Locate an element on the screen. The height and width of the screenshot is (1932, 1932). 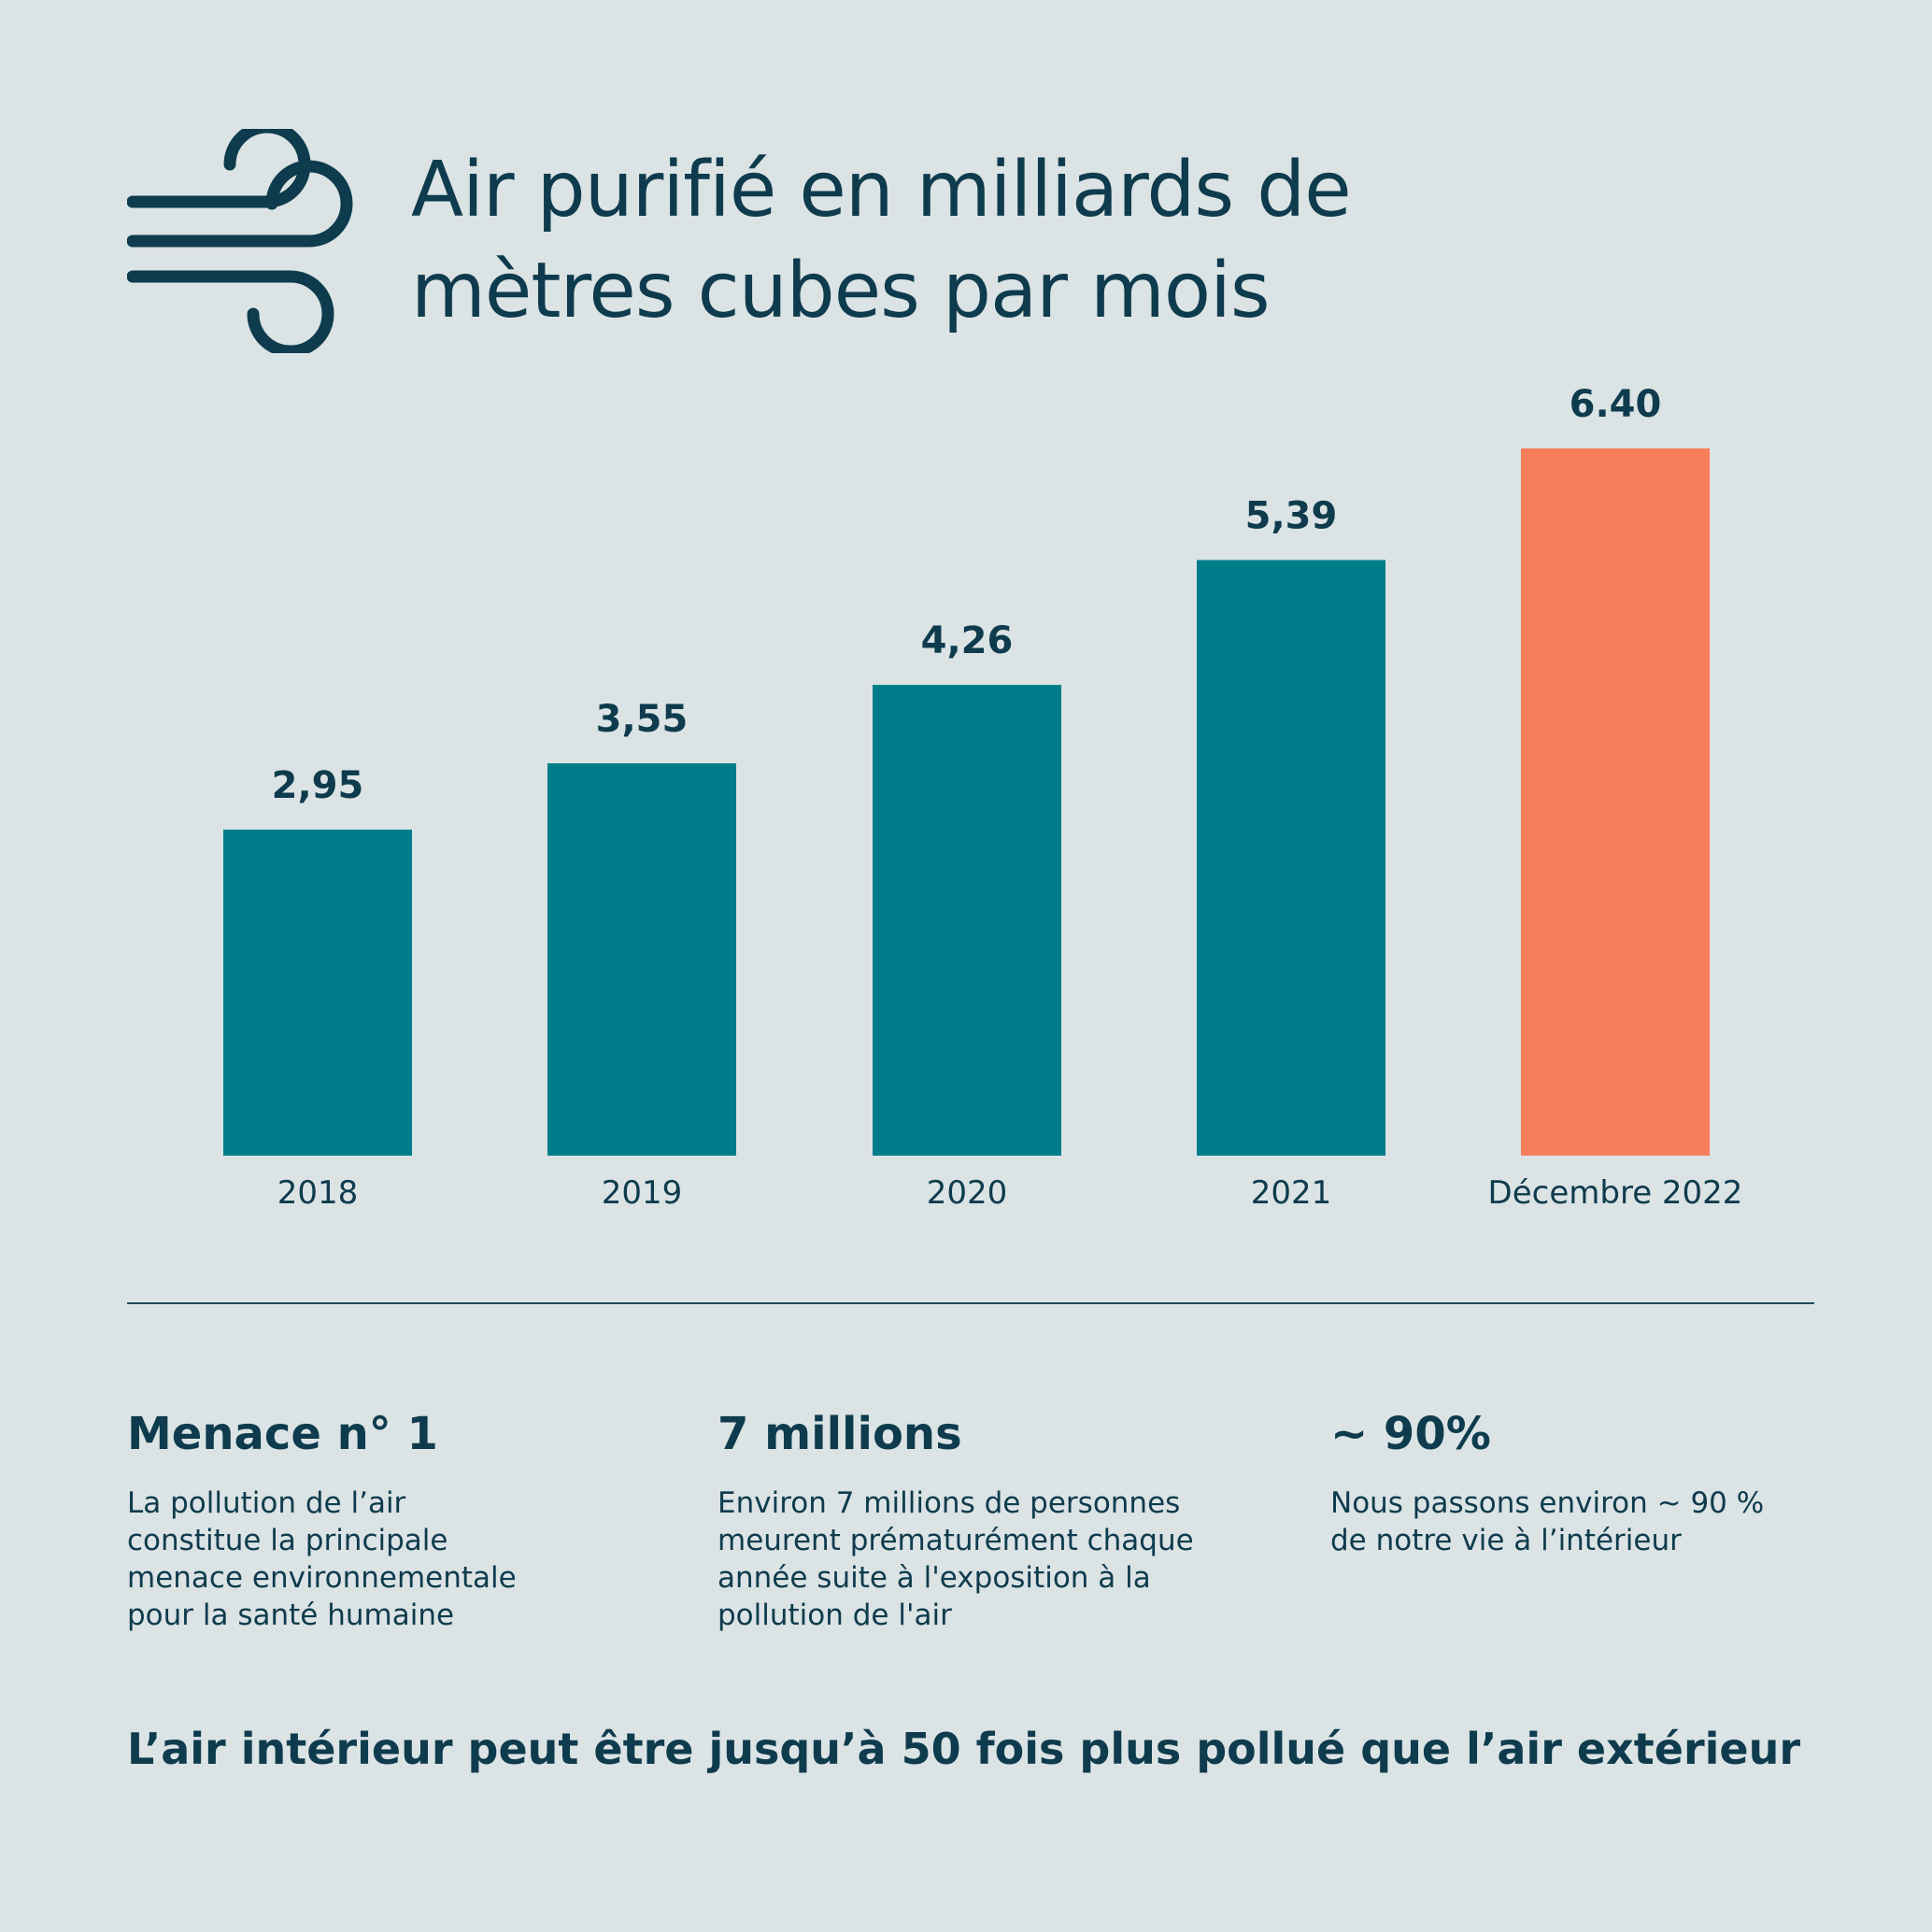
stat-headline: Menace n° 1 is located at coordinates (282, 1434).